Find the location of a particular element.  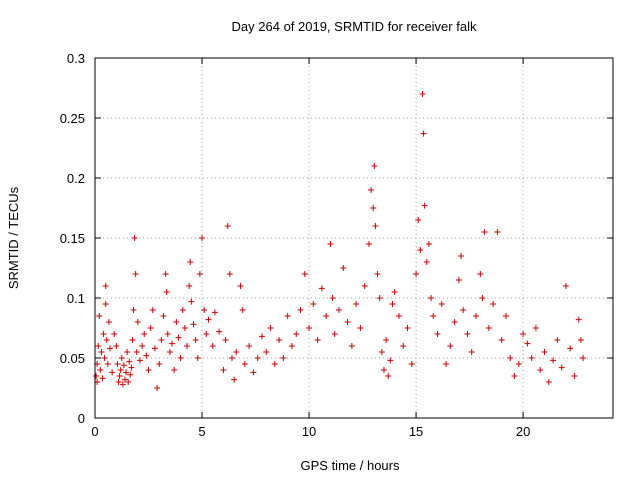

x-tick-label: 0 is located at coordinates (94, 431).